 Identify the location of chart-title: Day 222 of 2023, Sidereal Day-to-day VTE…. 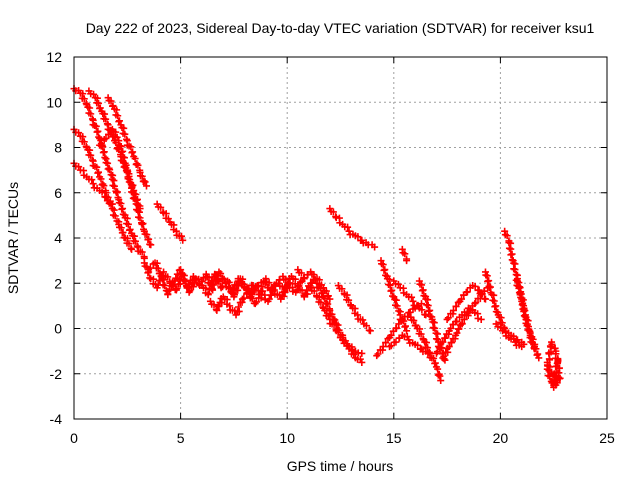
(340, 28).